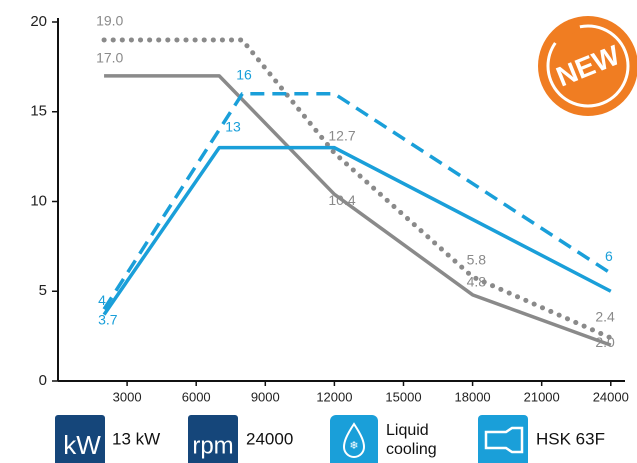 This screenshot has width=637, height=463. Describe the element at coordinates (411, 449) in the screenshot. I see `badge-label: cooling` at that location.